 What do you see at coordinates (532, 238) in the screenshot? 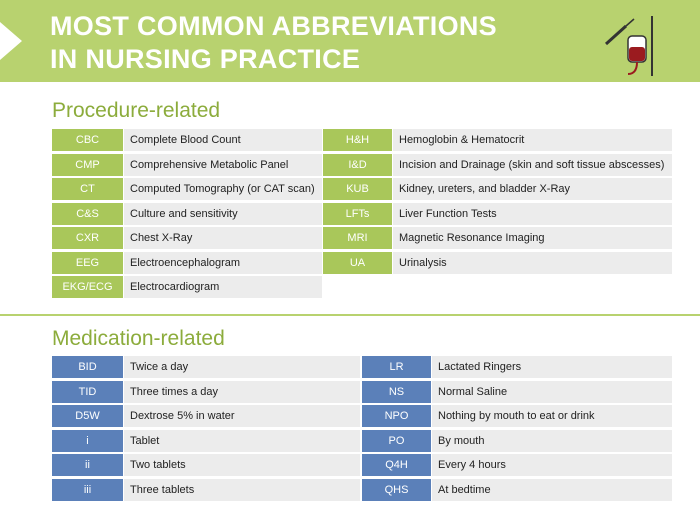
I see `description: Magnetic Resonance Imaging` at bounding box center [532, 238].